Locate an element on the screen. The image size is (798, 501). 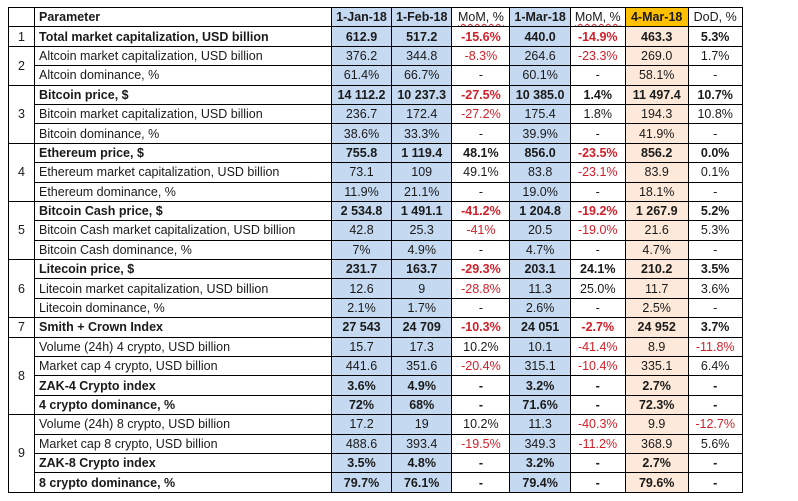
header-num is located at coordinates (21, 17).